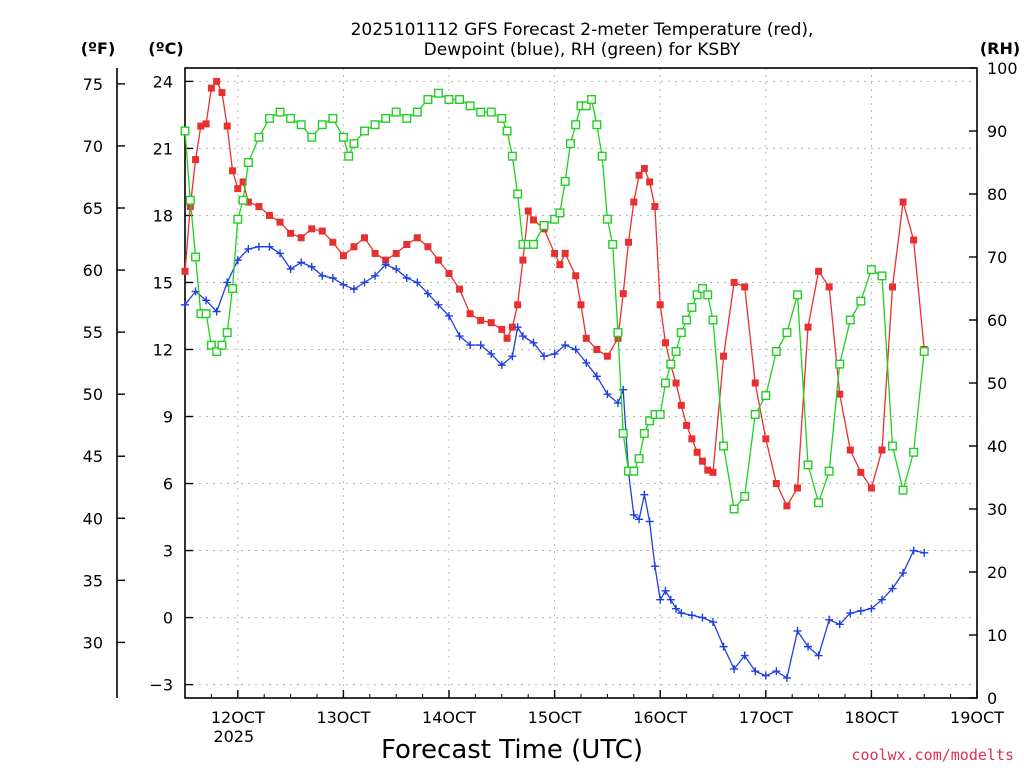 Image resolution: width=1024 pixels, height=768 pixels. What do you see at coordinates (98, 48) in the screenshot?
I see `fahrenheit-axis-unit: (ºF)` at bounding box center [98, 48].